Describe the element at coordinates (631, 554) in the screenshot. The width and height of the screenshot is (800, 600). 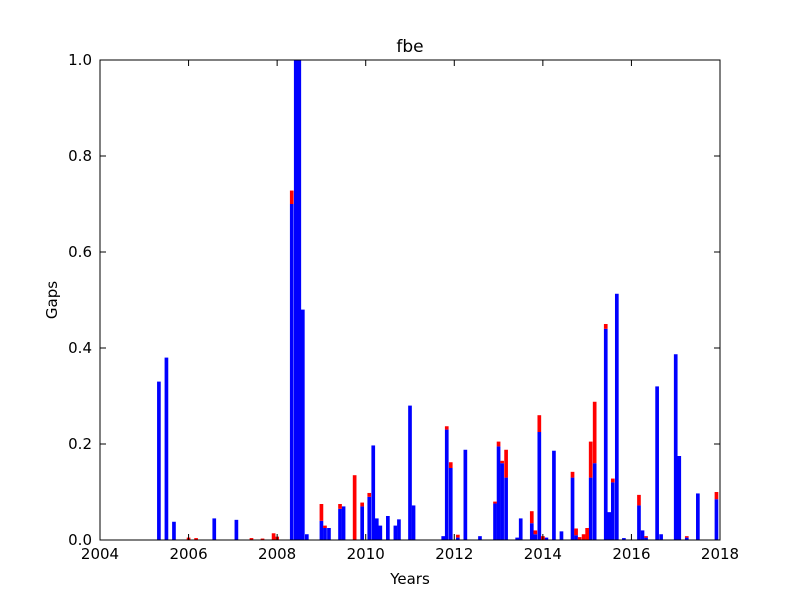
I see `x-tick-label-6: 2016` at that location.